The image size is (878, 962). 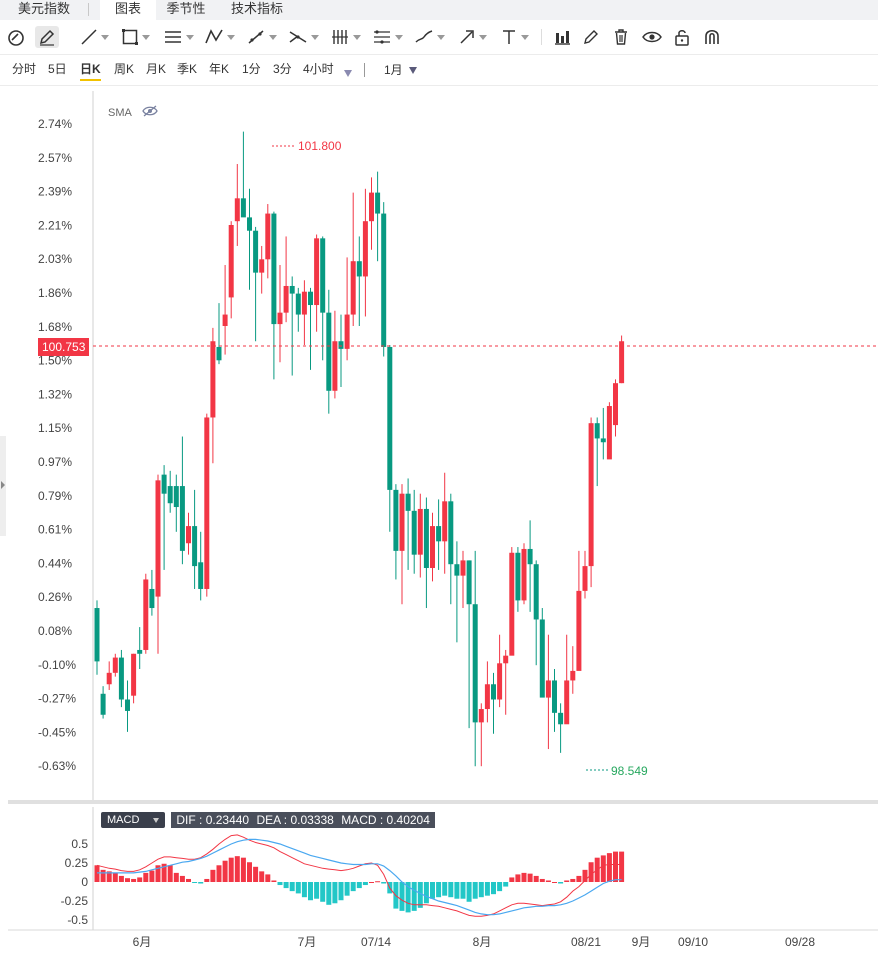 What do you see at coordinates (261, 37) in the screenshot?
I see `measure-icon` at bounding box center [261, 37].